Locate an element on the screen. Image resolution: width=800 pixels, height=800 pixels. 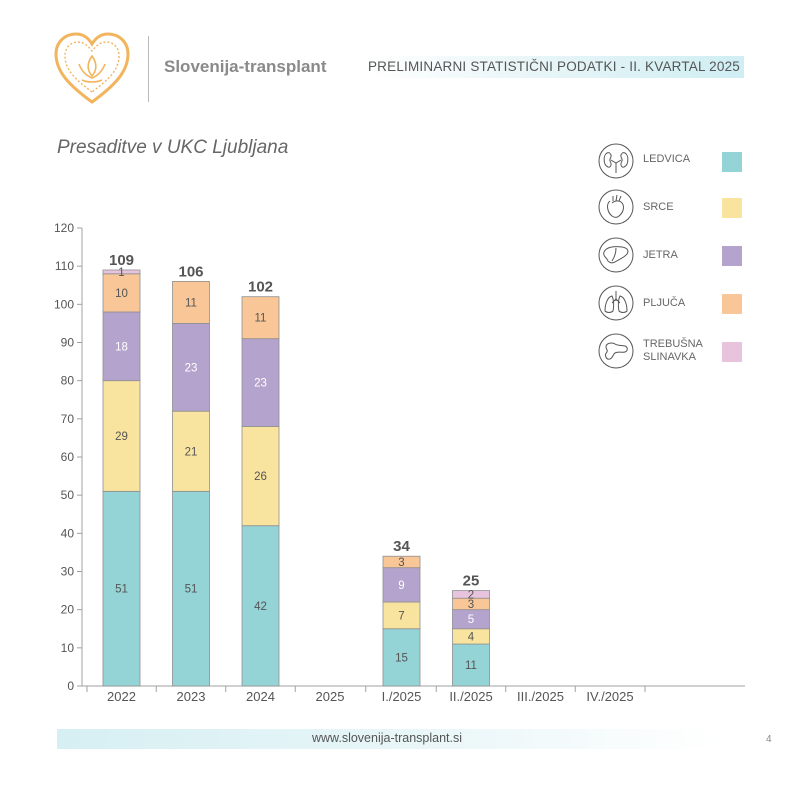
data-label: 9 is located at coordinates (401, 586).